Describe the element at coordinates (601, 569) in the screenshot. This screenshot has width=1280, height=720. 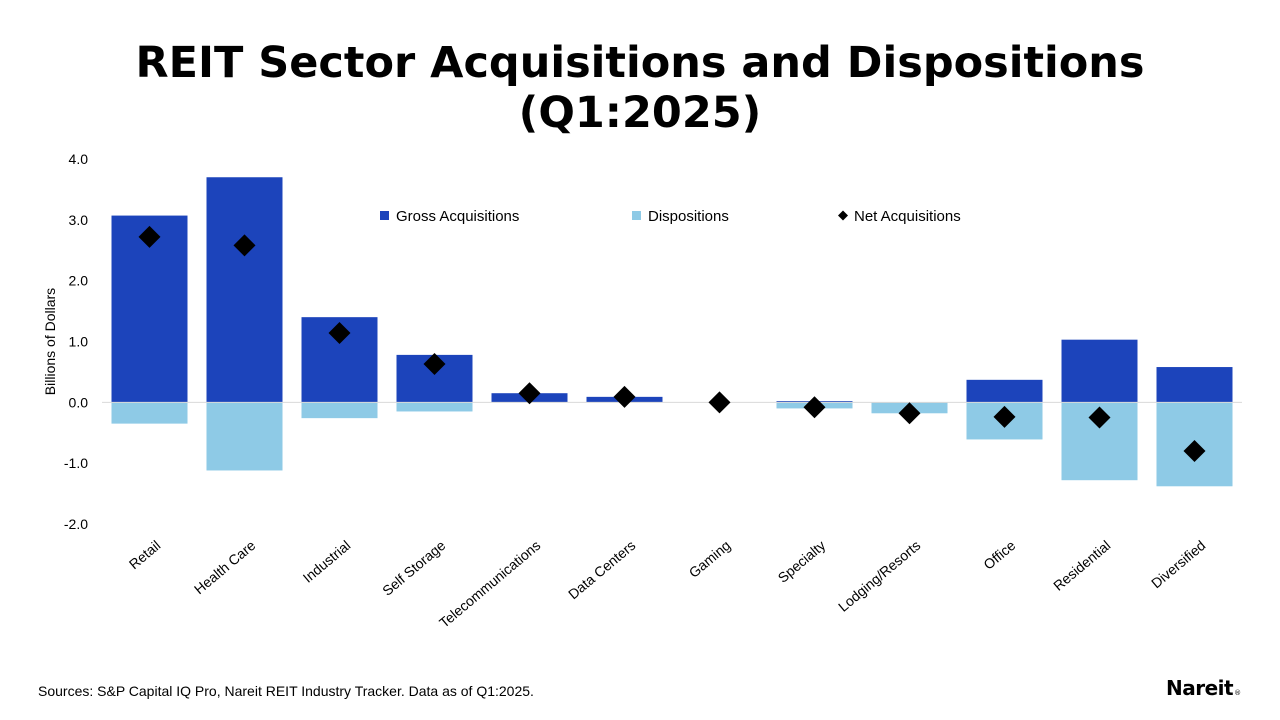
I see `x-category-label: Data Centers` at that location.